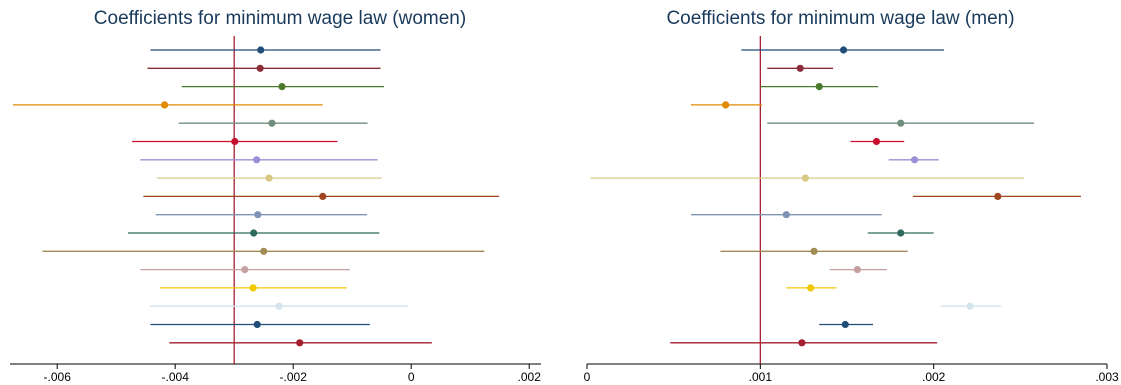 This screenshot has width=1121, height=385. What do you see at coordinates (176, 377) in the screenshot?
I see `x-tick-label: -.004` at bounding box center [176, 377].